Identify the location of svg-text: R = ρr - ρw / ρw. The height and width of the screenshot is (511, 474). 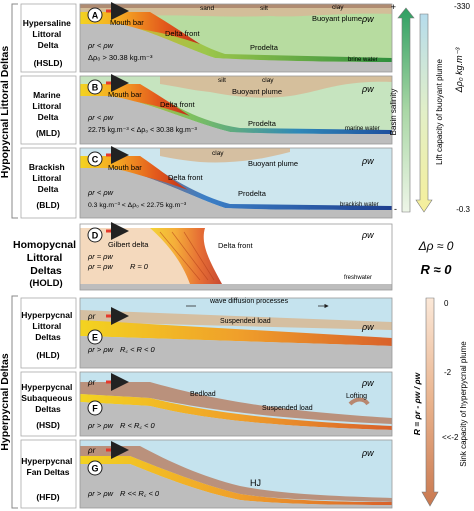
(417, 403).